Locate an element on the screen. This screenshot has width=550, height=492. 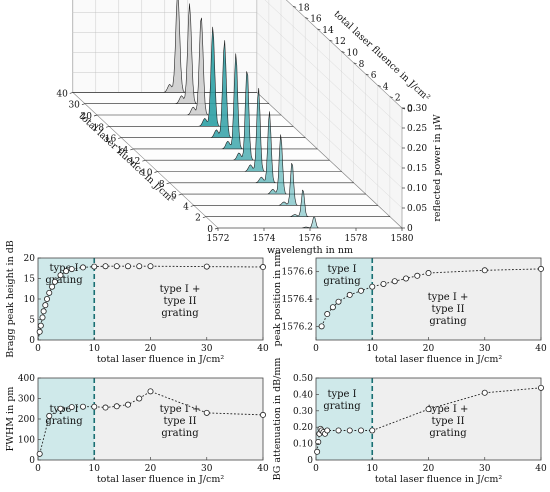
waterfall-y-tick-label: 0 is located at coordinates (410, 229).